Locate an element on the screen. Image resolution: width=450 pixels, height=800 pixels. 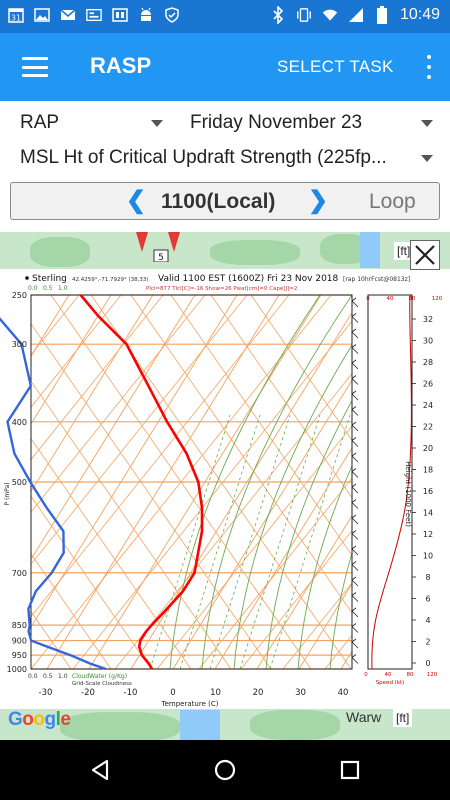
overflow-menu-icon is located at coordinates (429, 67).